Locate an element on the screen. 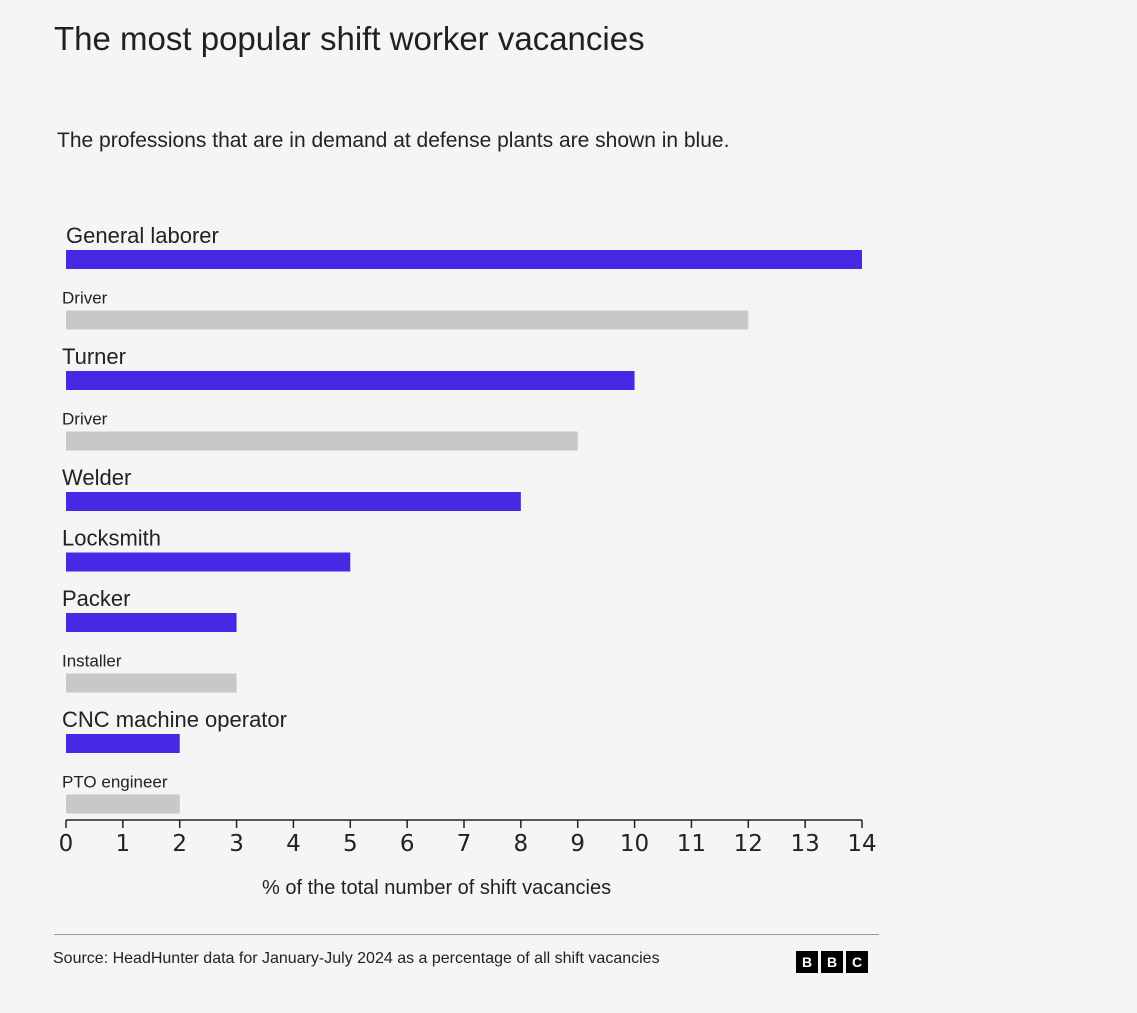 This screenshot has height=1013, width=1137. bar-label: PTO engineer is located at coordinates (115, 782).